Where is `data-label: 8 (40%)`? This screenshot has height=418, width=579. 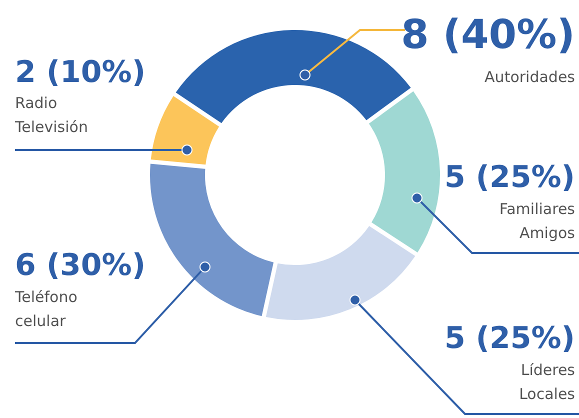 data-label: 8 (40%) is located at coordinates (487, 35).